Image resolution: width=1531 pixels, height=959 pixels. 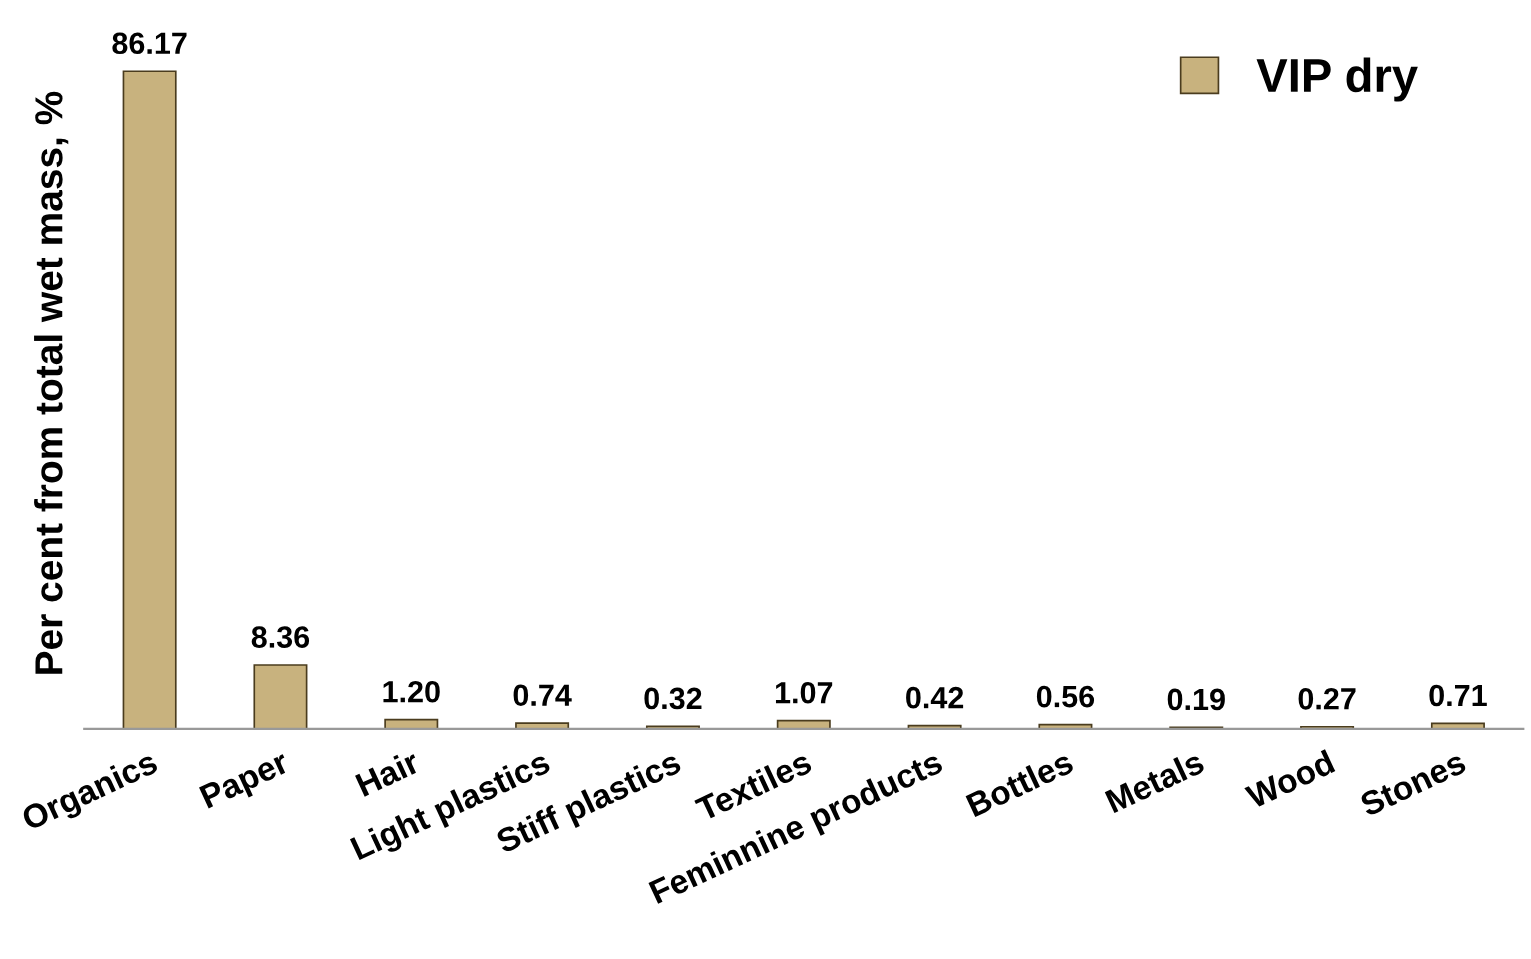 What do you see at coordinates (542, 695) in the screenshot?
I see `data-label: 0.74` at bounding box center [542, 695].